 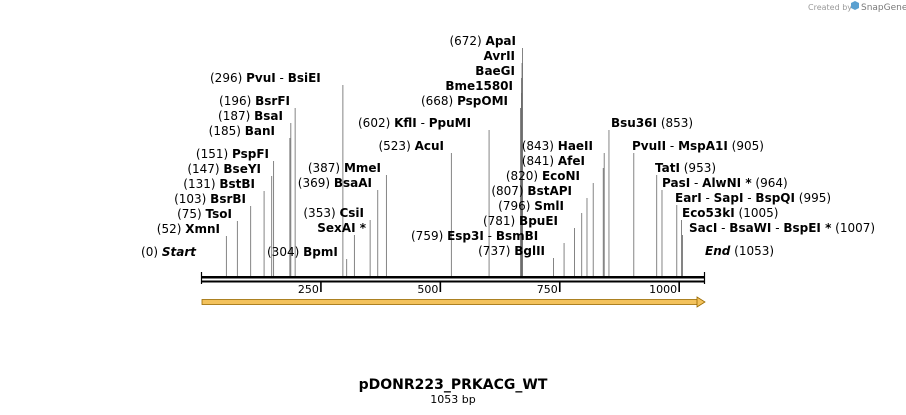 I want to click on site-position: (1053), so click(x=752, y=251).